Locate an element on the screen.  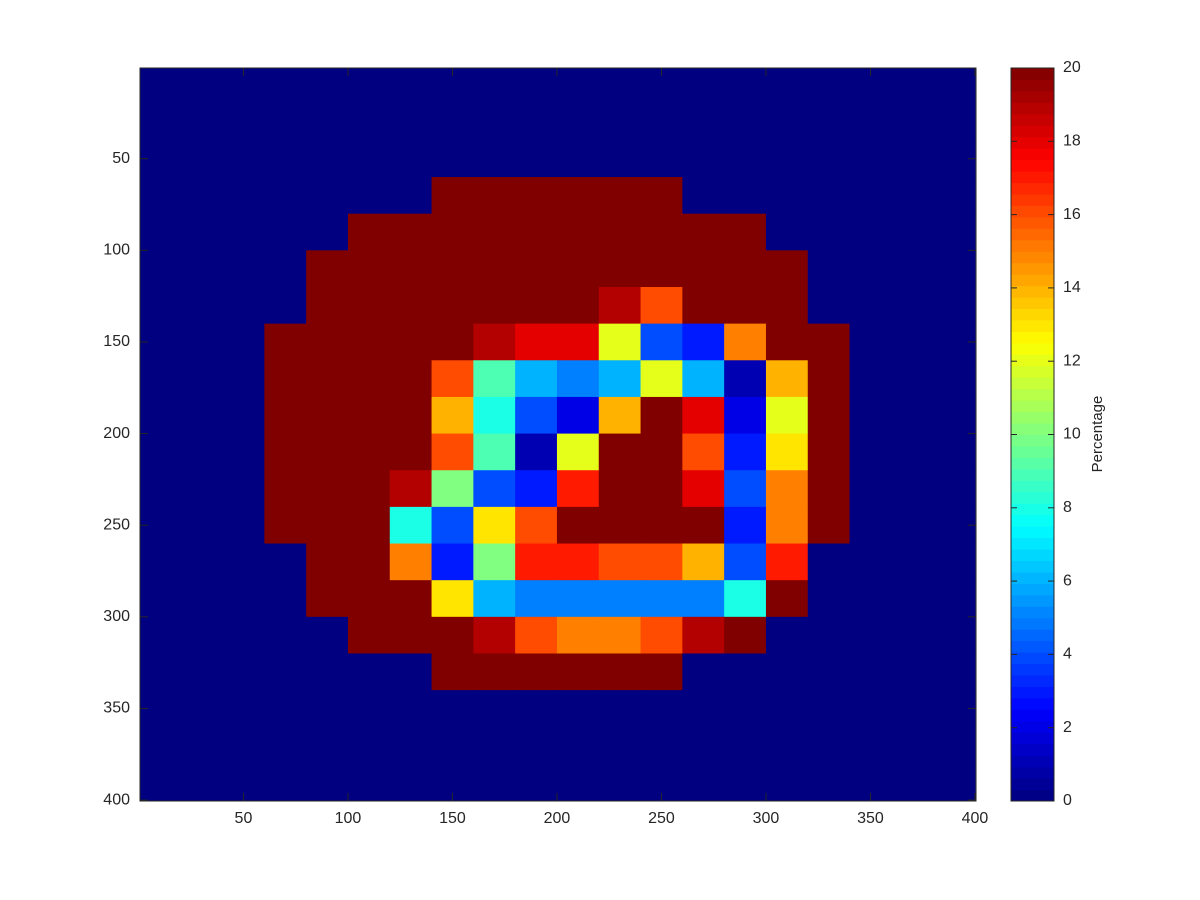
y-tick-label: 400 is located at coordinates (116, 799).